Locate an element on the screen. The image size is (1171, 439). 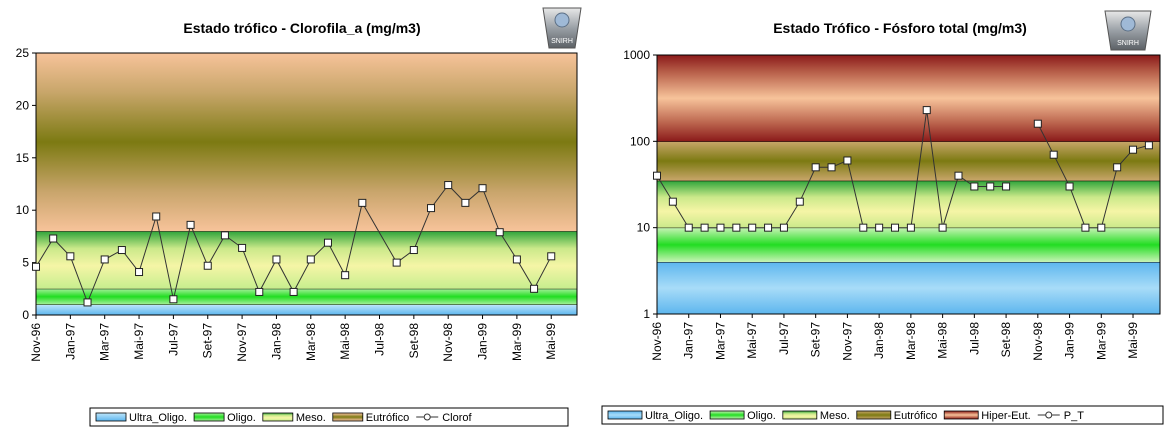
legend-label: Ultra_Oligo. is located at coordinates (674, 416).